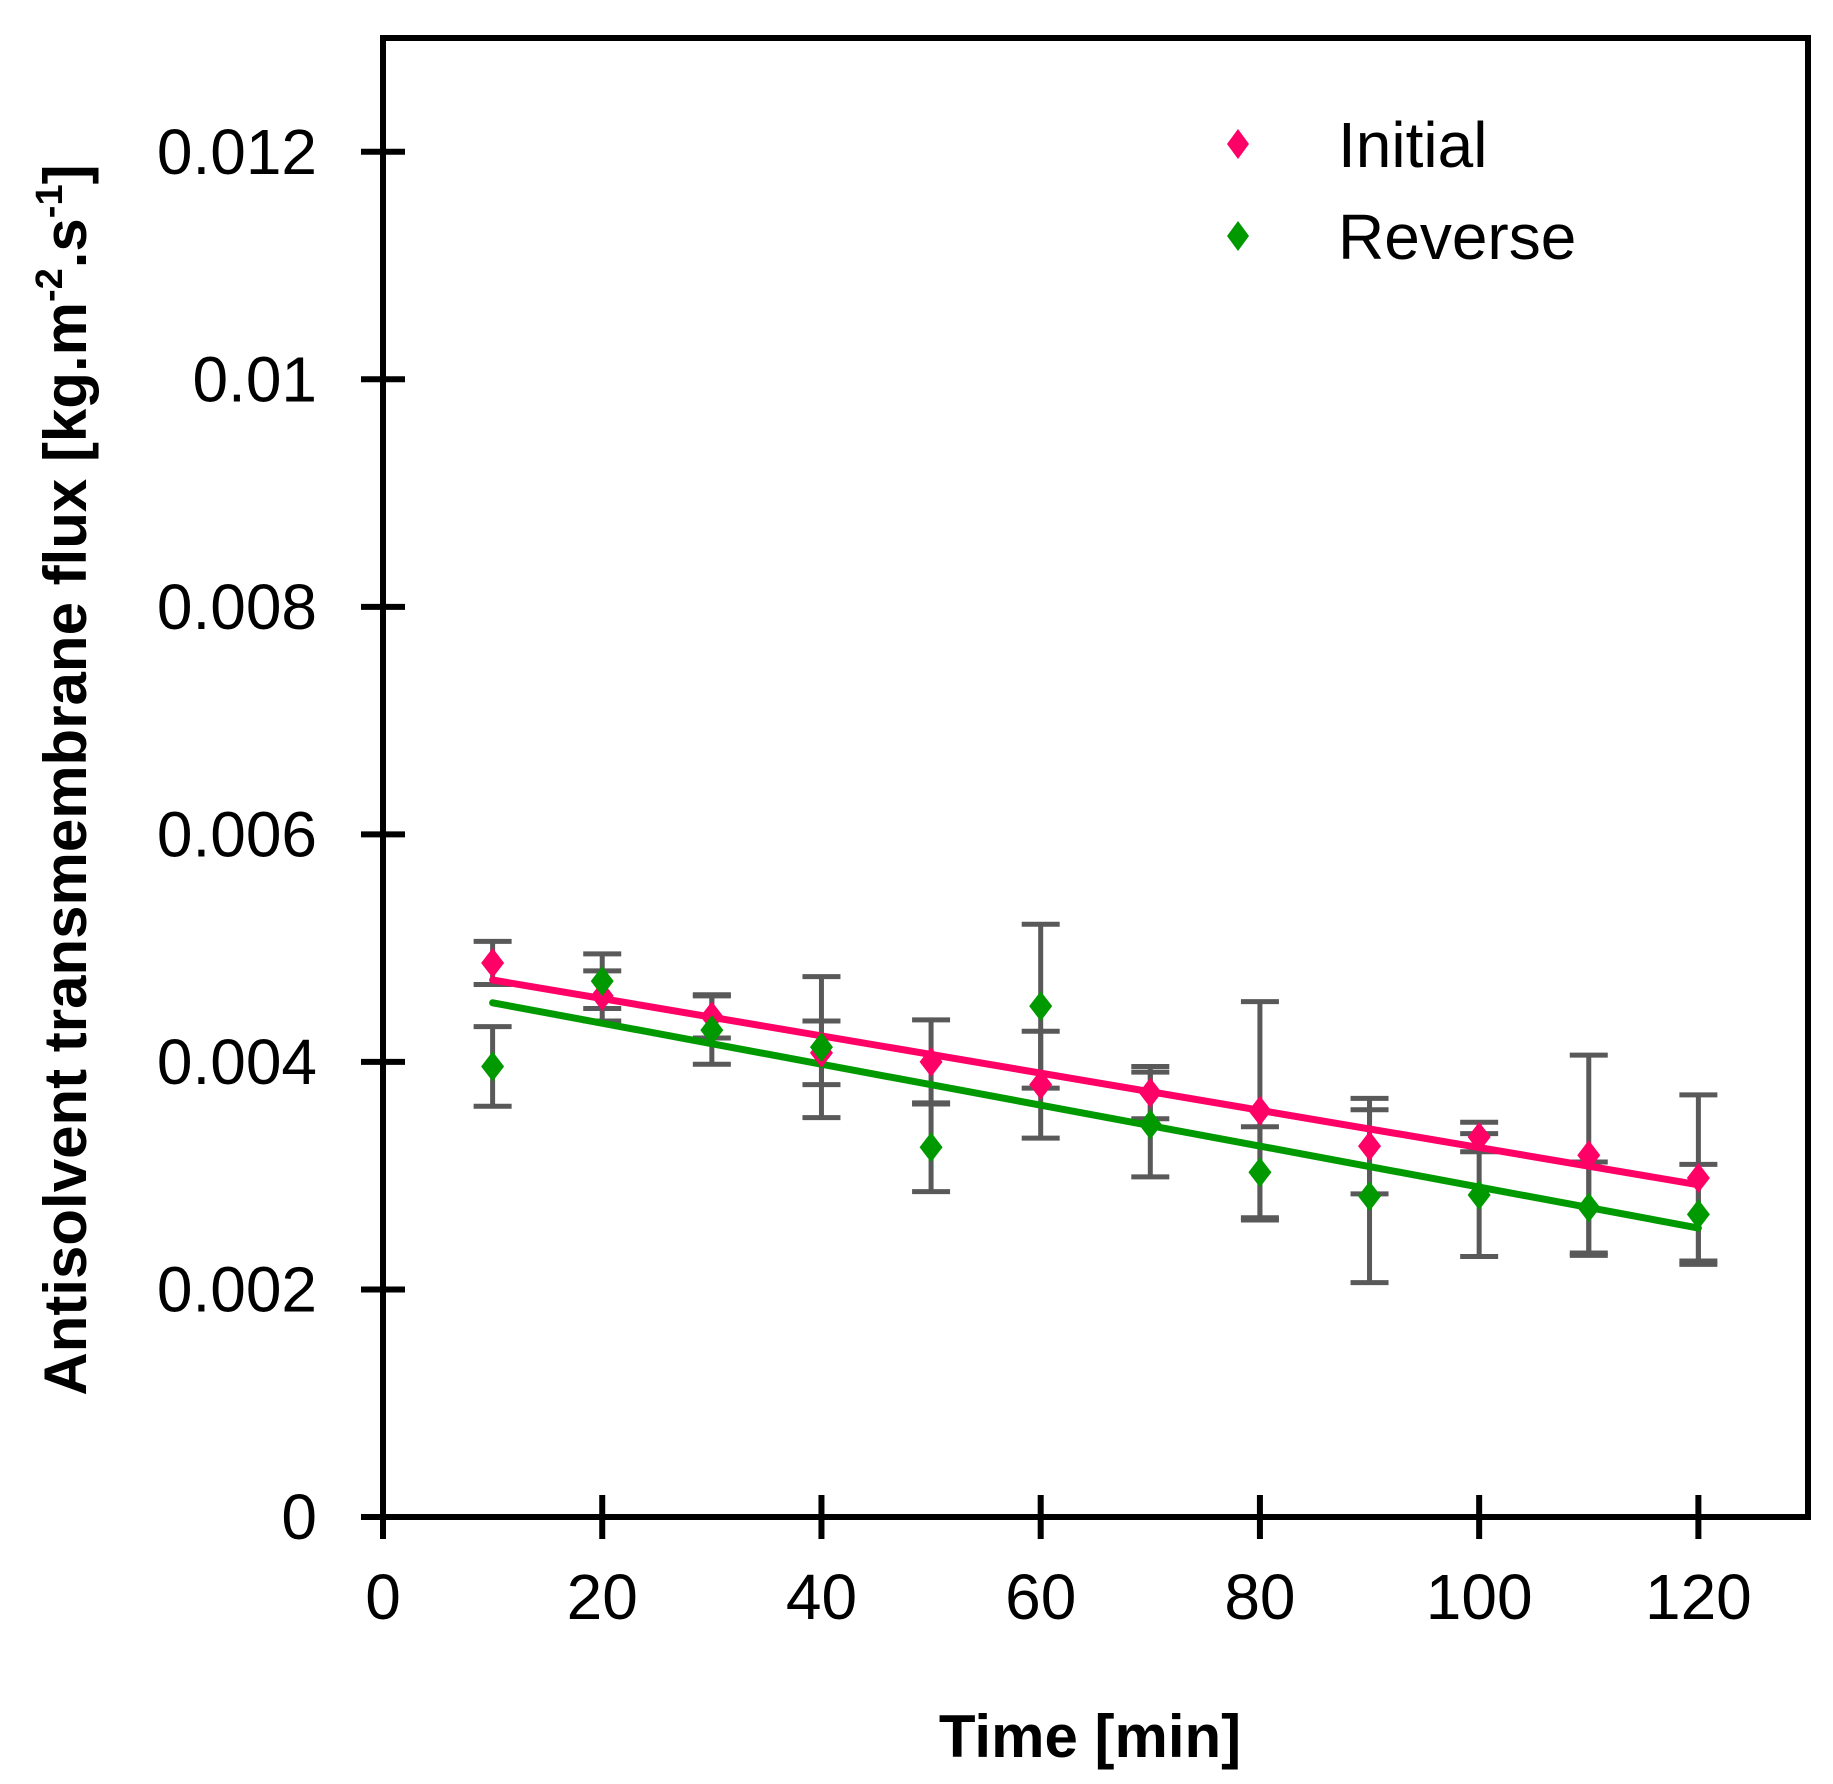 This screenshot has height=1784, width=1833. I want to click on x-tick-labels: 0 20 40 60 80 100 120, so click(1058, 1597).